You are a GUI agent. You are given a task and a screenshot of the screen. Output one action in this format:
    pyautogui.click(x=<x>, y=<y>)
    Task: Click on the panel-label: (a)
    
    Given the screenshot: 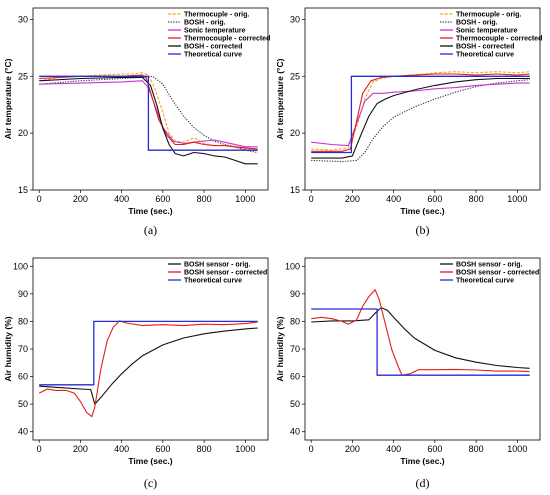 What is the action you would take?
    pyautogui.click(x=150, y=230)
    